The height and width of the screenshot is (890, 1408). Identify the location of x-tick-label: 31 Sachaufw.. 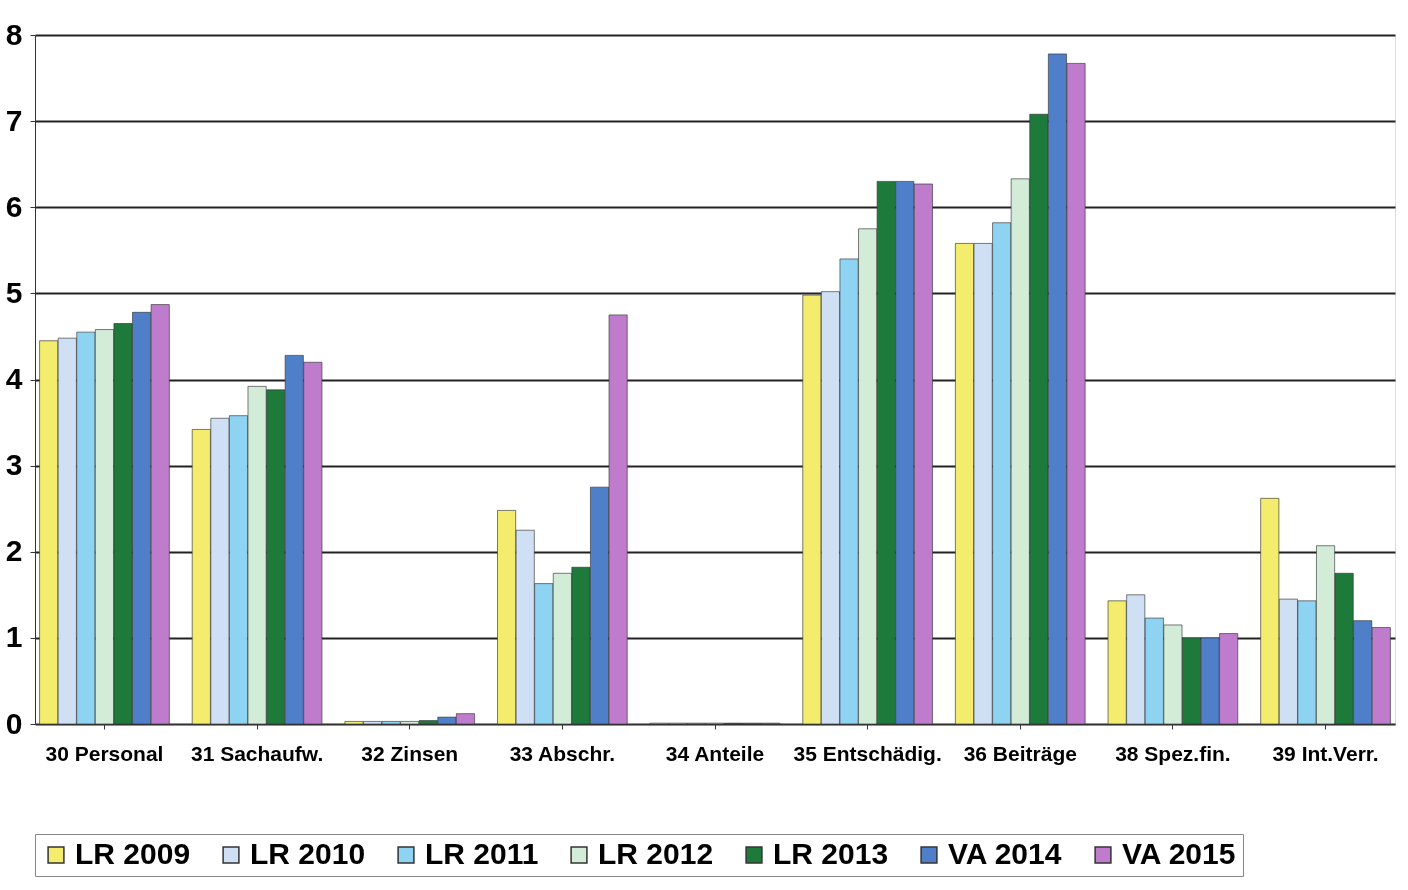
(257, 753).